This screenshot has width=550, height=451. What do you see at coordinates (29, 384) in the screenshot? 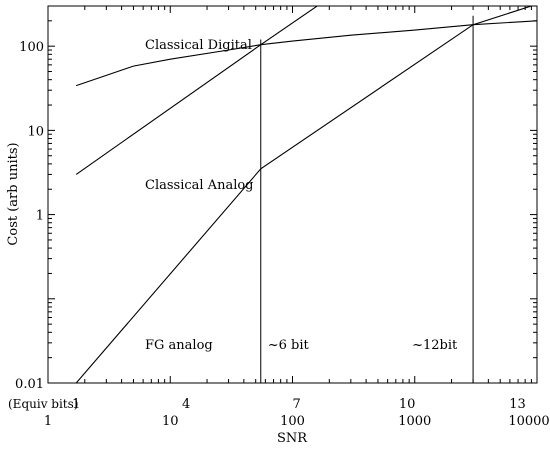
I see `y-tick-label: 0.01` at bounding box center [29, 384].